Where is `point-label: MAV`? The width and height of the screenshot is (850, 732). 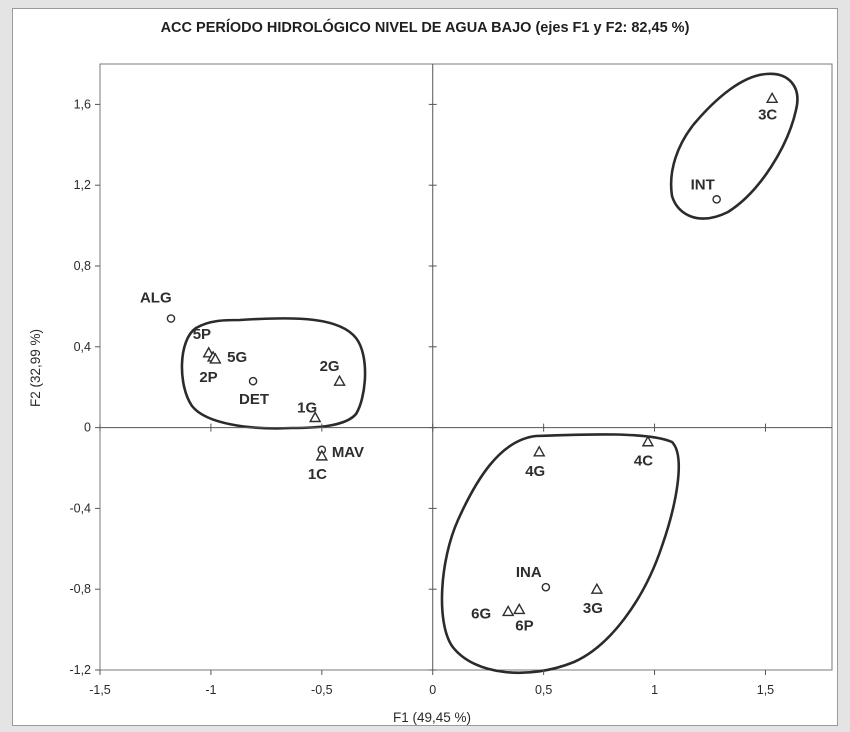
point-label: MAV is located at coordinates (348, 452).